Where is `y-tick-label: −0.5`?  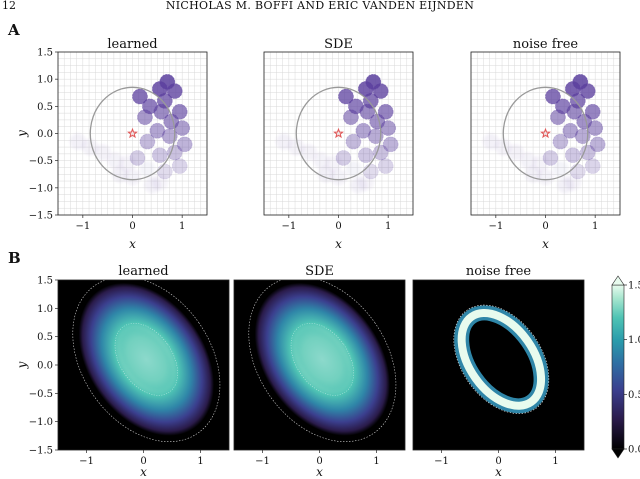 y-tick-label: −0.5 is located at coordinates (41, 394).